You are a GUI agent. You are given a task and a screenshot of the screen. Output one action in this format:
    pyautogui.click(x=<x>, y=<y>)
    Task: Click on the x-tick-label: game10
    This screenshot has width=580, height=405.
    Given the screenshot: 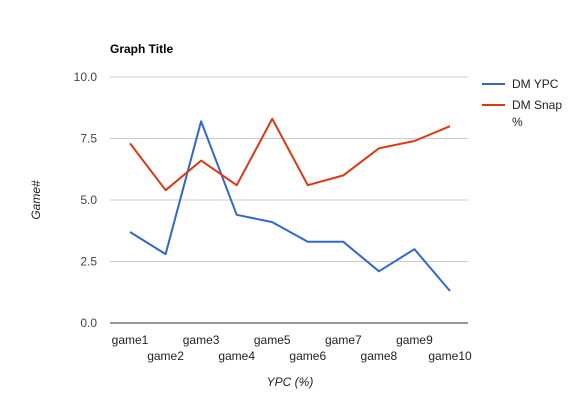 What is the action you would take?
    pyautogui.click(x=450, y=356)
    